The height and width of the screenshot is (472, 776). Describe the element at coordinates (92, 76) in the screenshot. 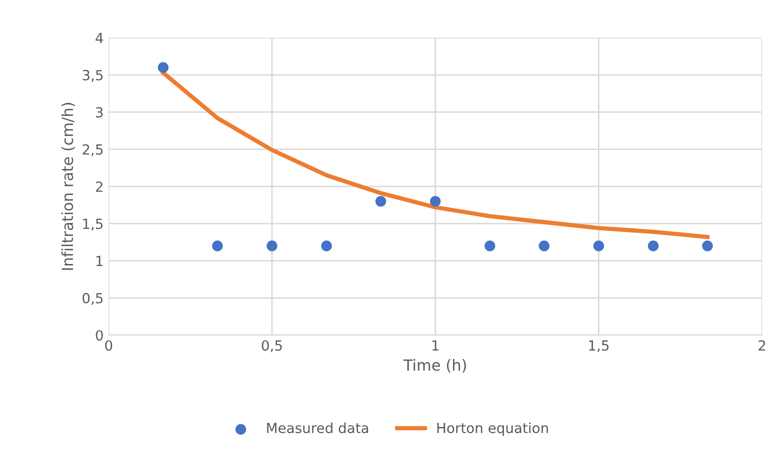

I see `y-tick-label: 3,5` at that location.